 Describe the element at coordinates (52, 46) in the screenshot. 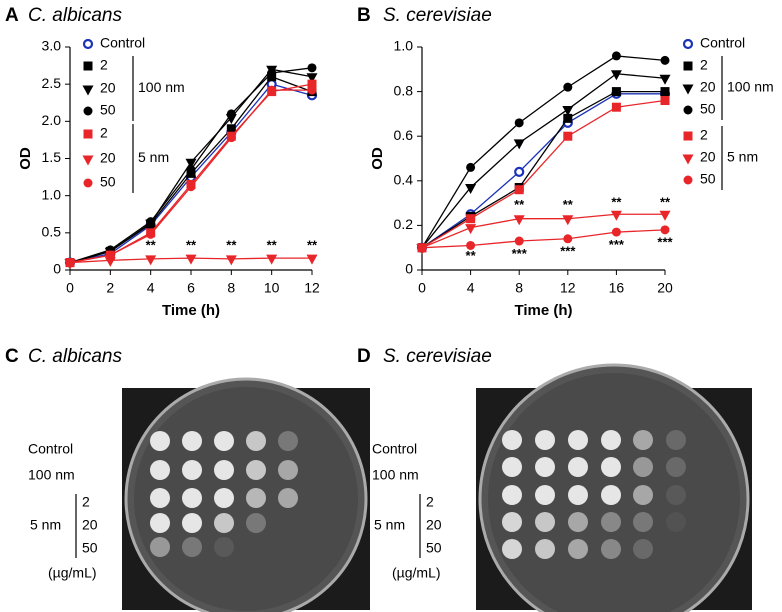

I see `y-tick-label: 3.0` at that location.